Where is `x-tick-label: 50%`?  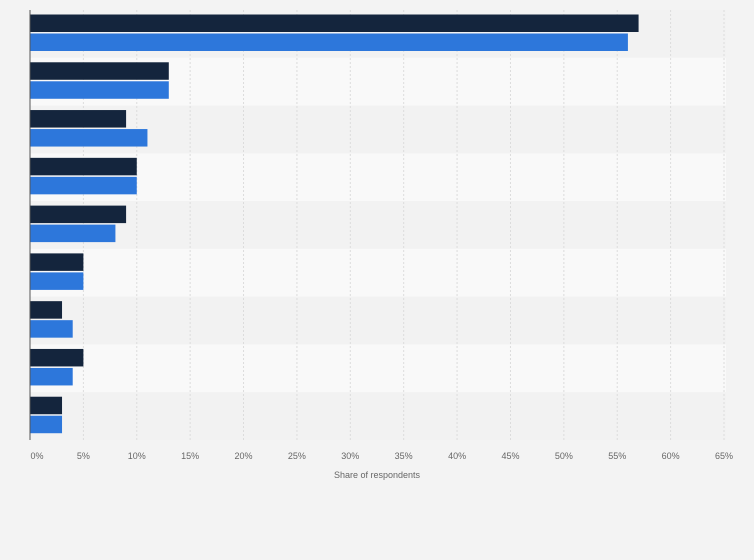 x-tick-label: 50% is located at coordinates (564, 456).